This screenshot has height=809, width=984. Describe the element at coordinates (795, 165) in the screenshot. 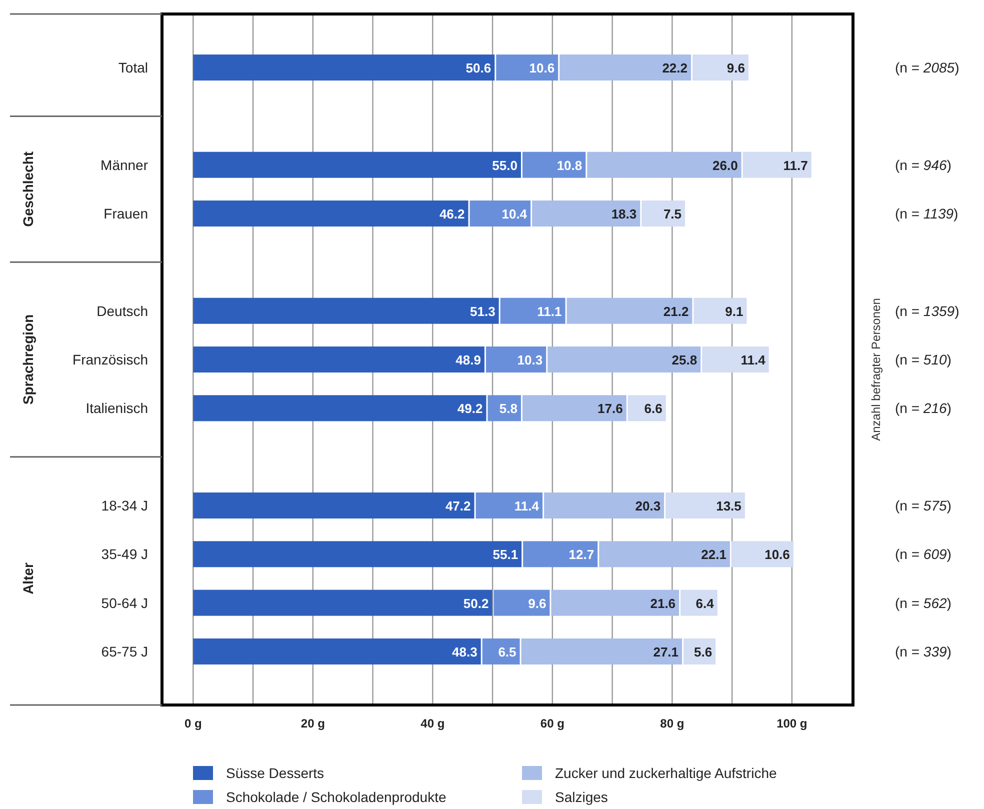

I see `data-label: 11.7` at that location.